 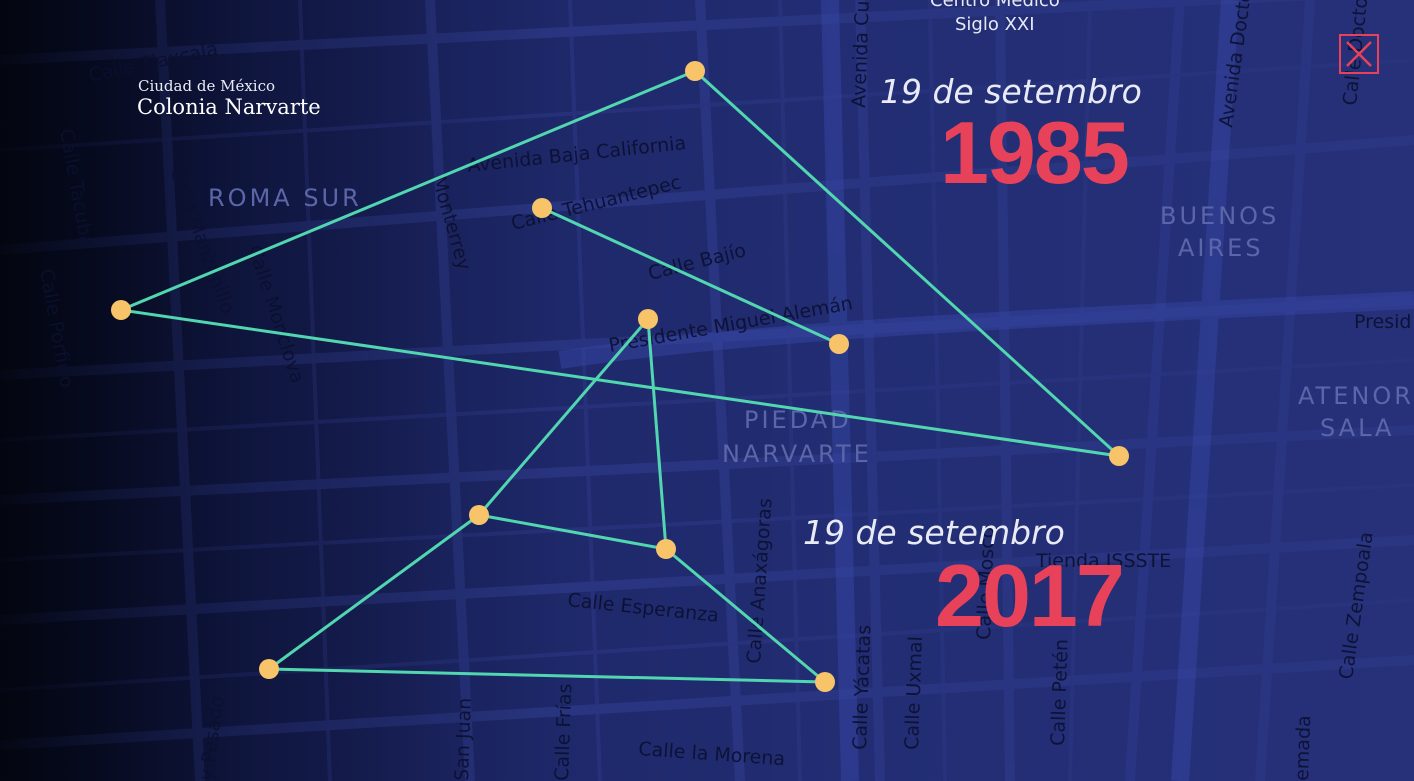 I want to click on neighborhood-label: BUENOS, so click(x=1219, y=216).